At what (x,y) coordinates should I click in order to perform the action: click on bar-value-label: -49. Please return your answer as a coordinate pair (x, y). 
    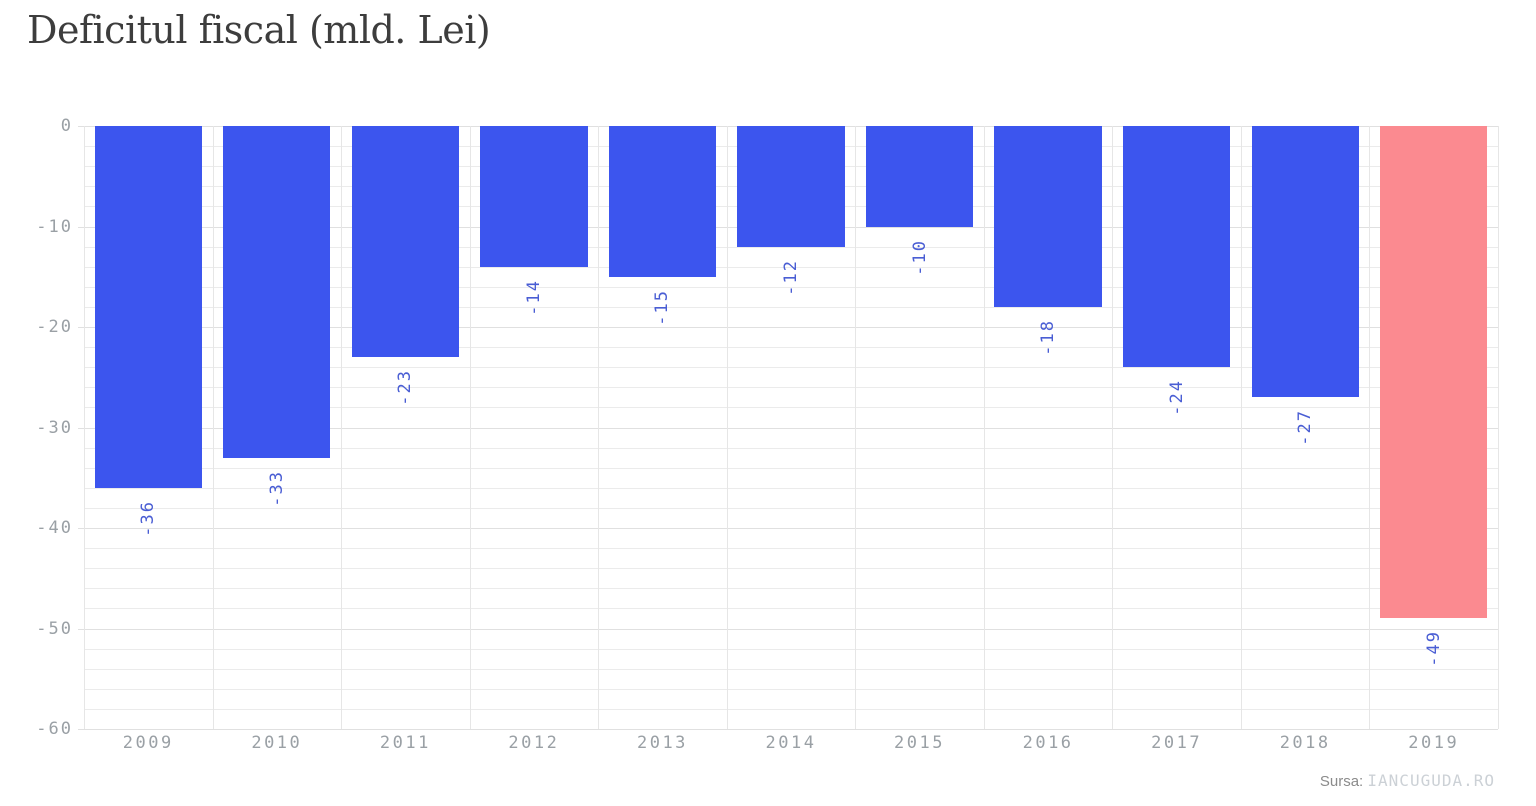
    Looking at the image, I should click on (1433, 649).